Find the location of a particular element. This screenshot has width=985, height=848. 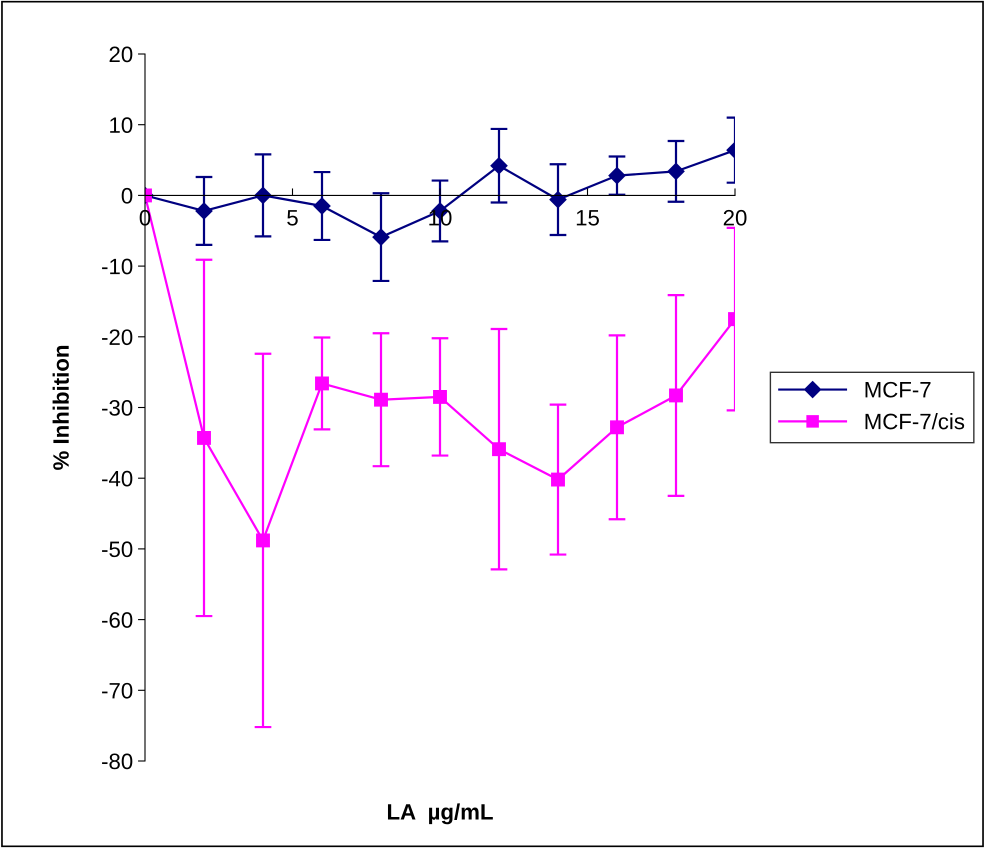

x-tick-label: 15 is located at coordinates (587, 218).